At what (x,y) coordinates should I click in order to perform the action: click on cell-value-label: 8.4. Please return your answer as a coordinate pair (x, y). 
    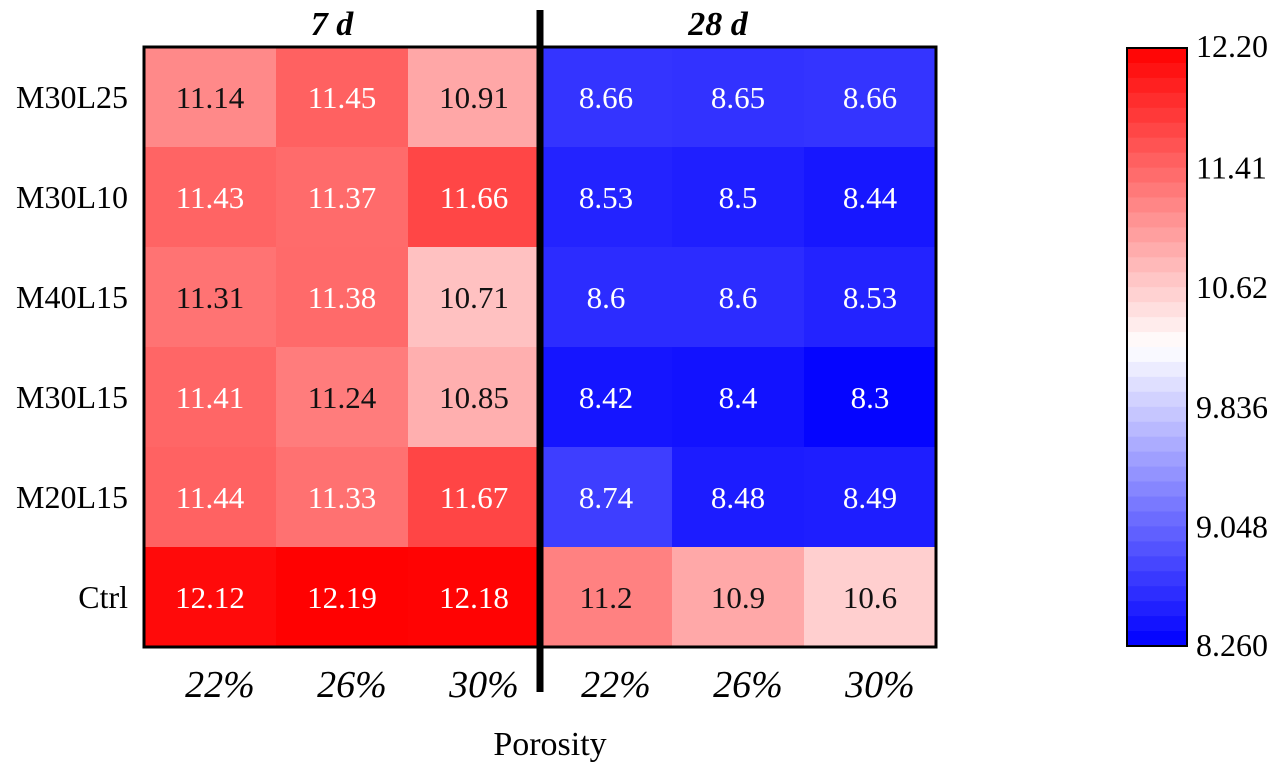
    Looking at the image, I should click on (738, 397).